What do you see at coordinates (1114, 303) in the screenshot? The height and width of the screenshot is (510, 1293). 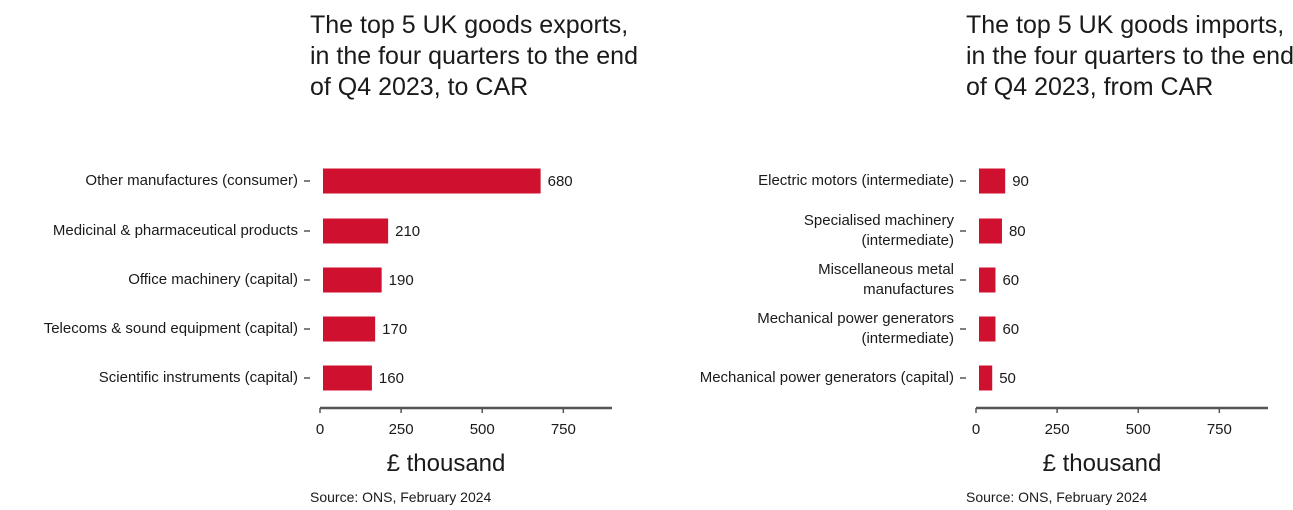 I see `chart-plot: 0 250 500 750 90 80 60 60 50` at bounding box center [1114, 303].